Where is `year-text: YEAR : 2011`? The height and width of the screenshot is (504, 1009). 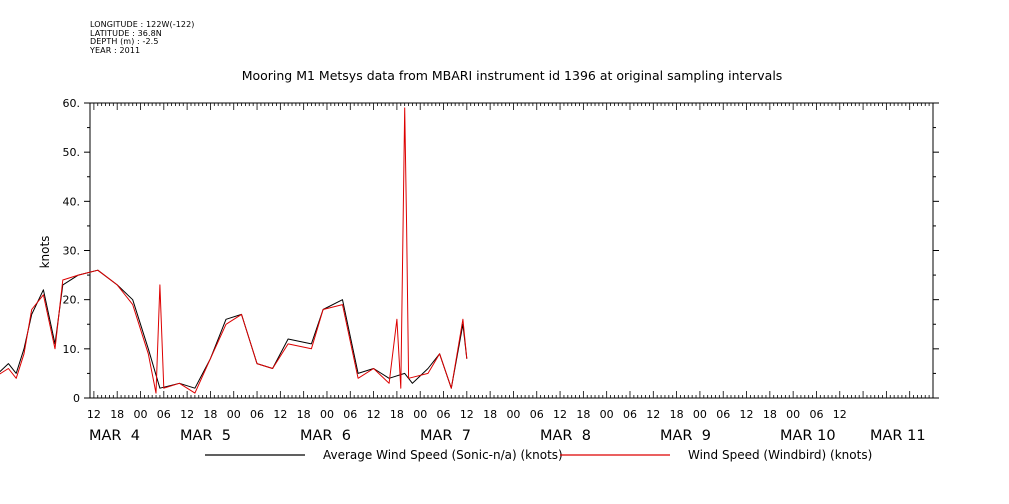
year-text: YEAR : 2011 is located at coordinates (115, 50).